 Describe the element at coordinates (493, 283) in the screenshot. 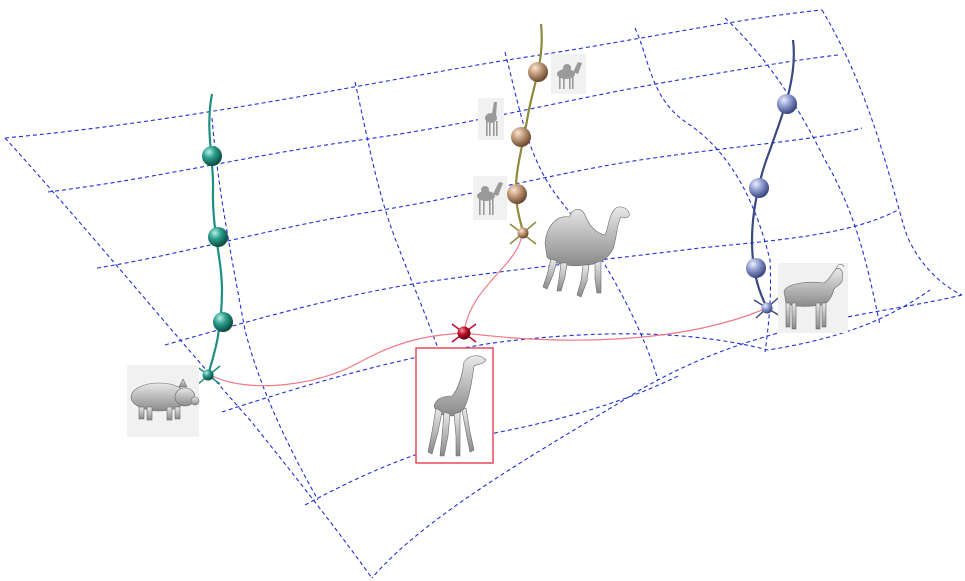

I see `camel-to-giraffe-curve` at that location.